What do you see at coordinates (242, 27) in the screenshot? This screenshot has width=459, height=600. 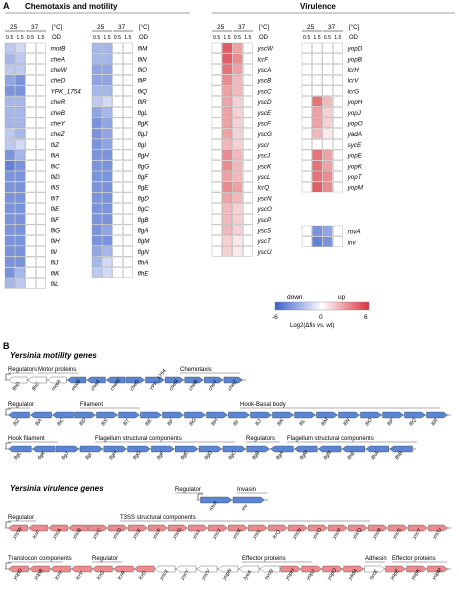 I see `temp-37-label: 37` at bounding box center [242, 27].